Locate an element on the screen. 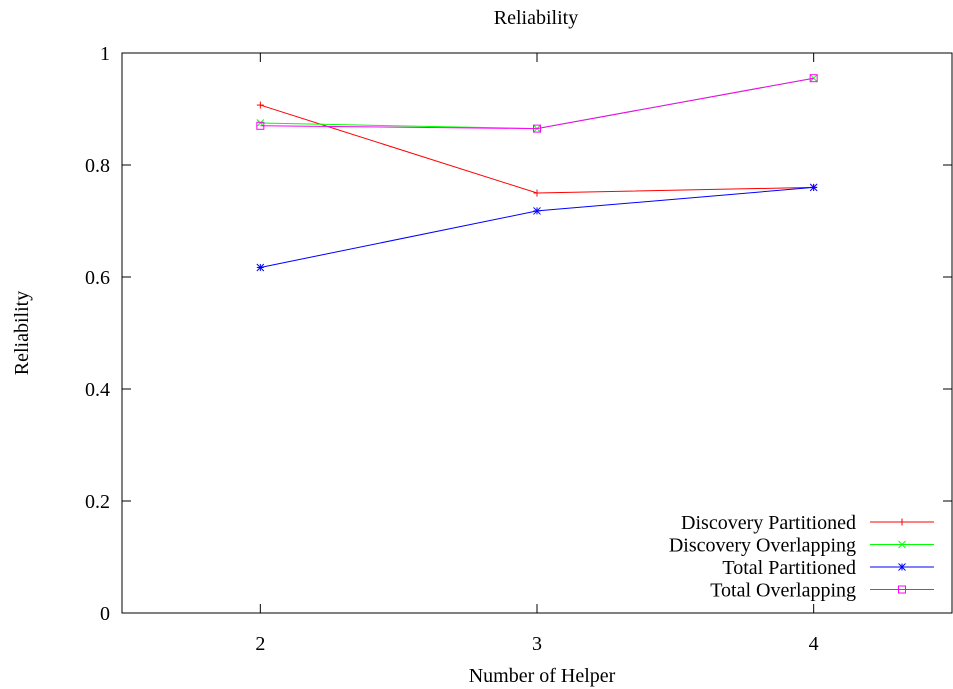 The width and height of the screenshot is (953, 689). x-axis-title: Number of Helper is located at coordinates (542, 676).